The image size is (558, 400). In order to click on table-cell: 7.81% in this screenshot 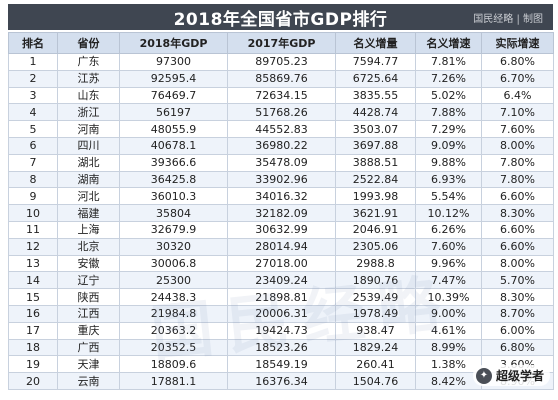, I will do `click(448, 62)`.